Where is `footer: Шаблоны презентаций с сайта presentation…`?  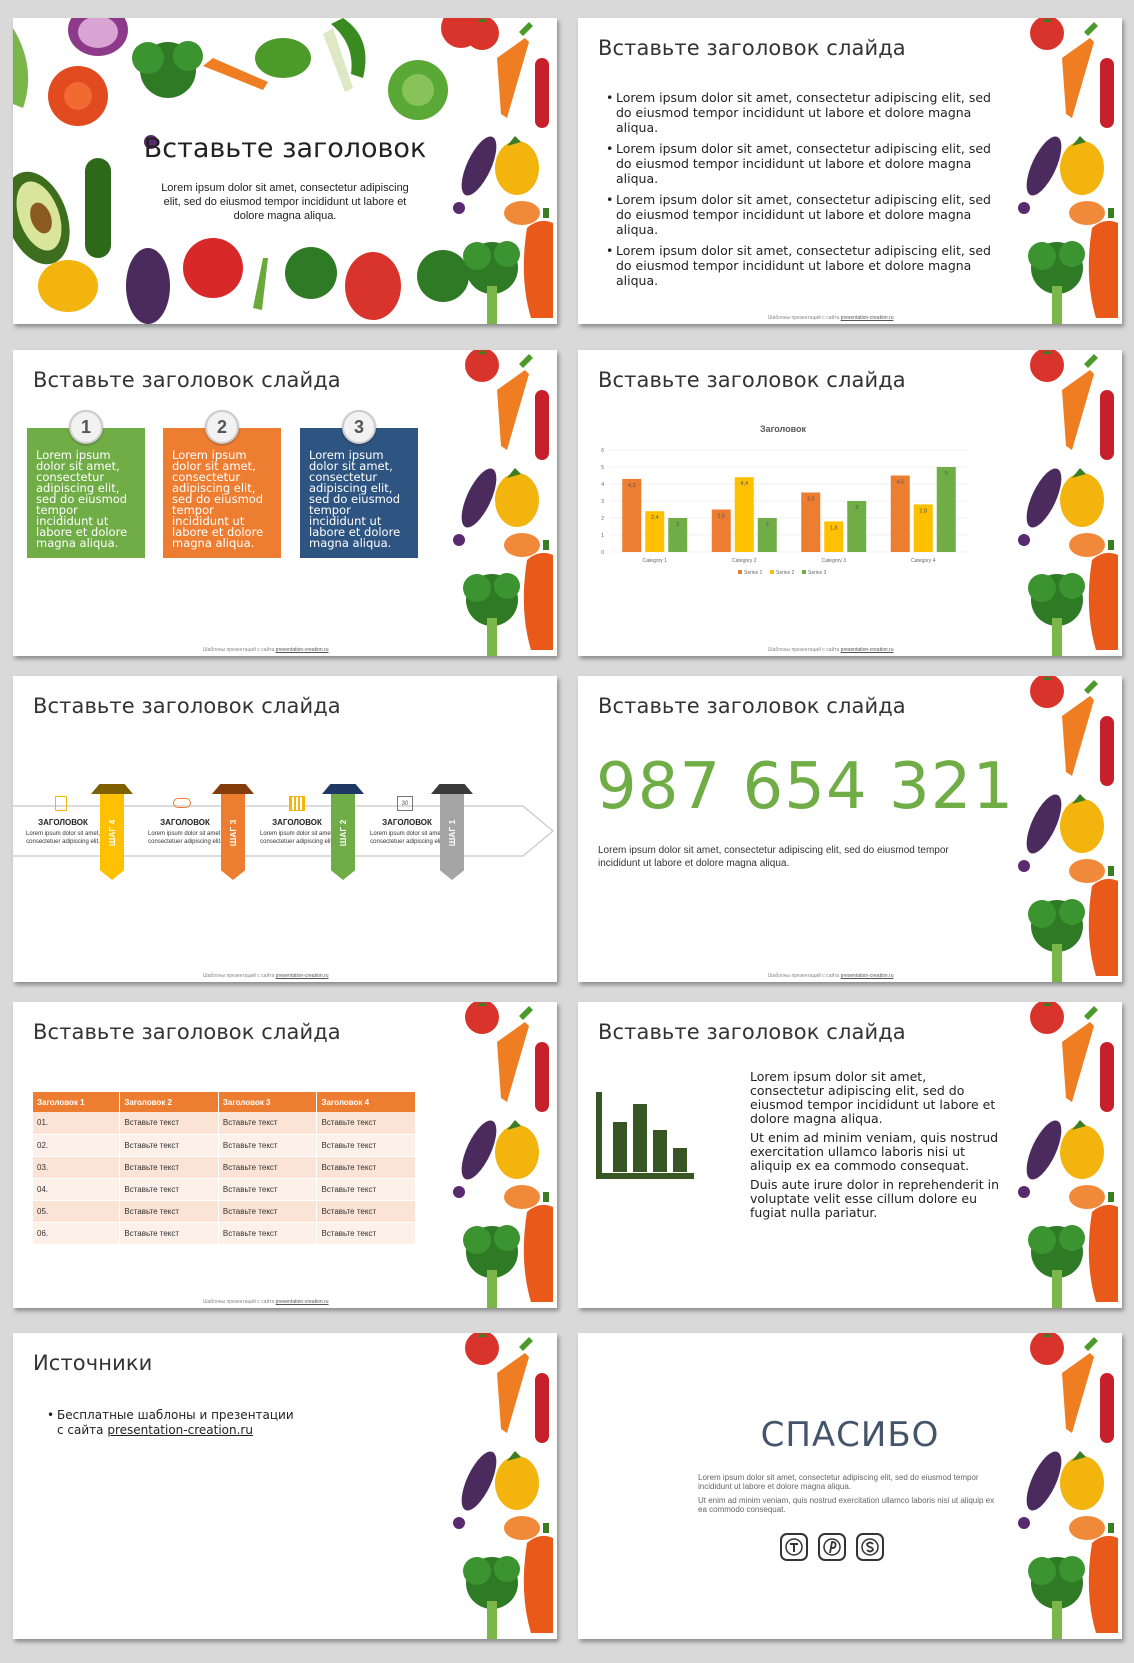
footer: Шаблоны презентаций с сайта presentation… is located at coordinates (830, 318).